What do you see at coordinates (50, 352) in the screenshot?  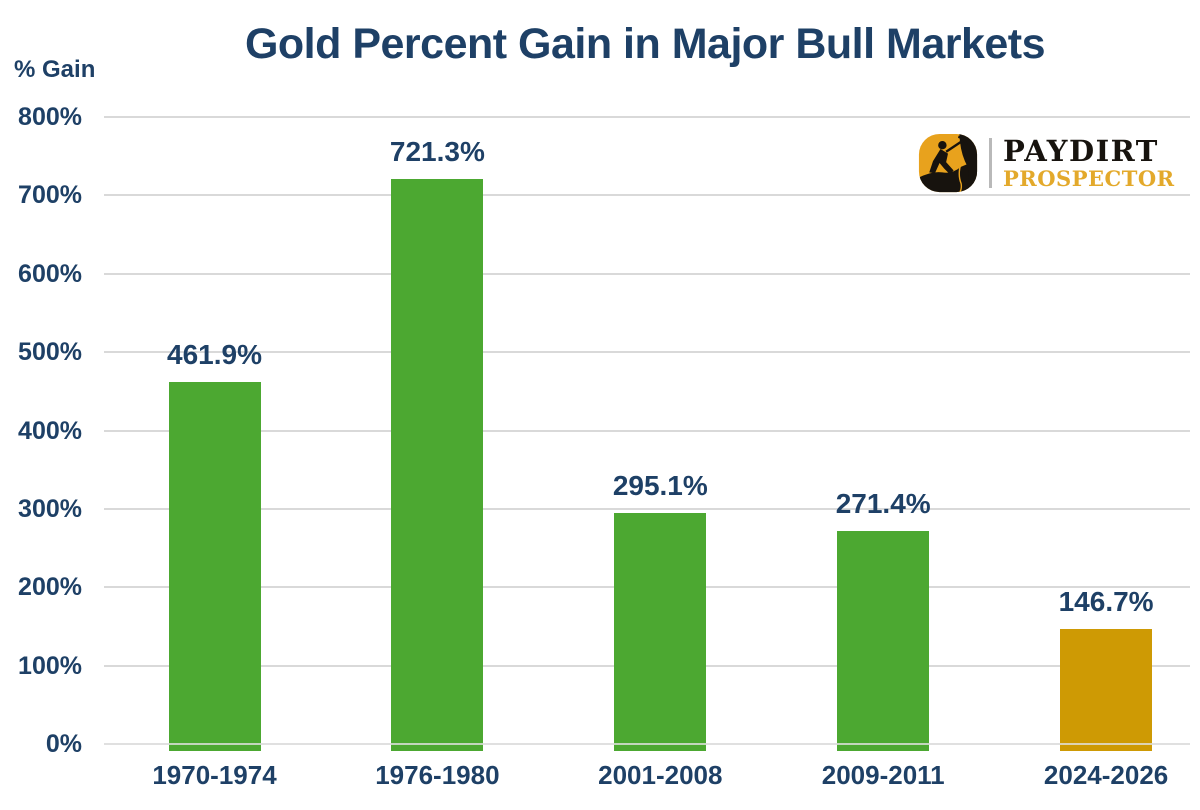 I see `y-tick-label-500: 500%` at bounding box center [50, 352].